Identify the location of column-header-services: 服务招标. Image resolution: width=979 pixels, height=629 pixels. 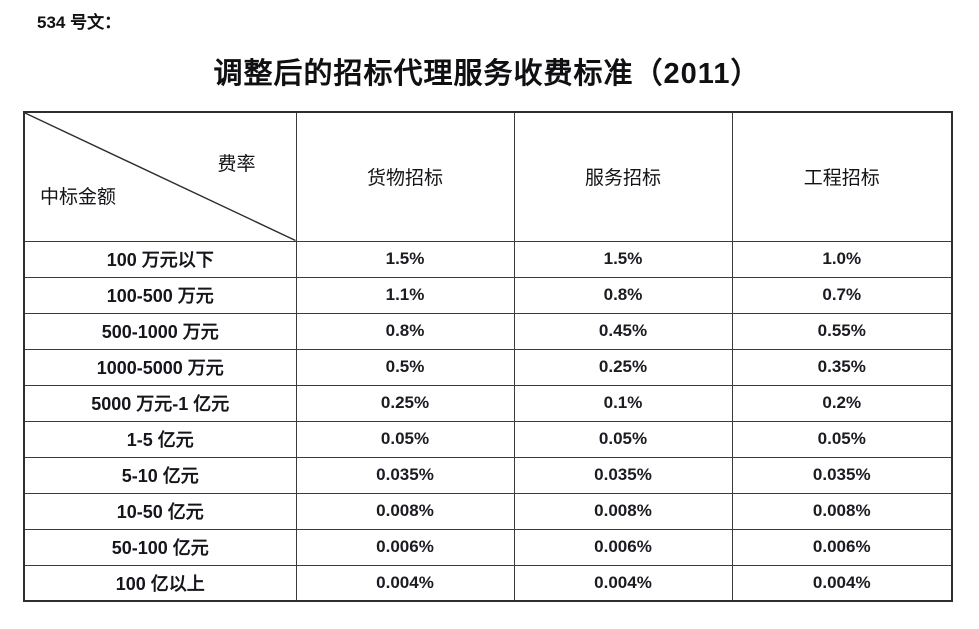
(623, 176).